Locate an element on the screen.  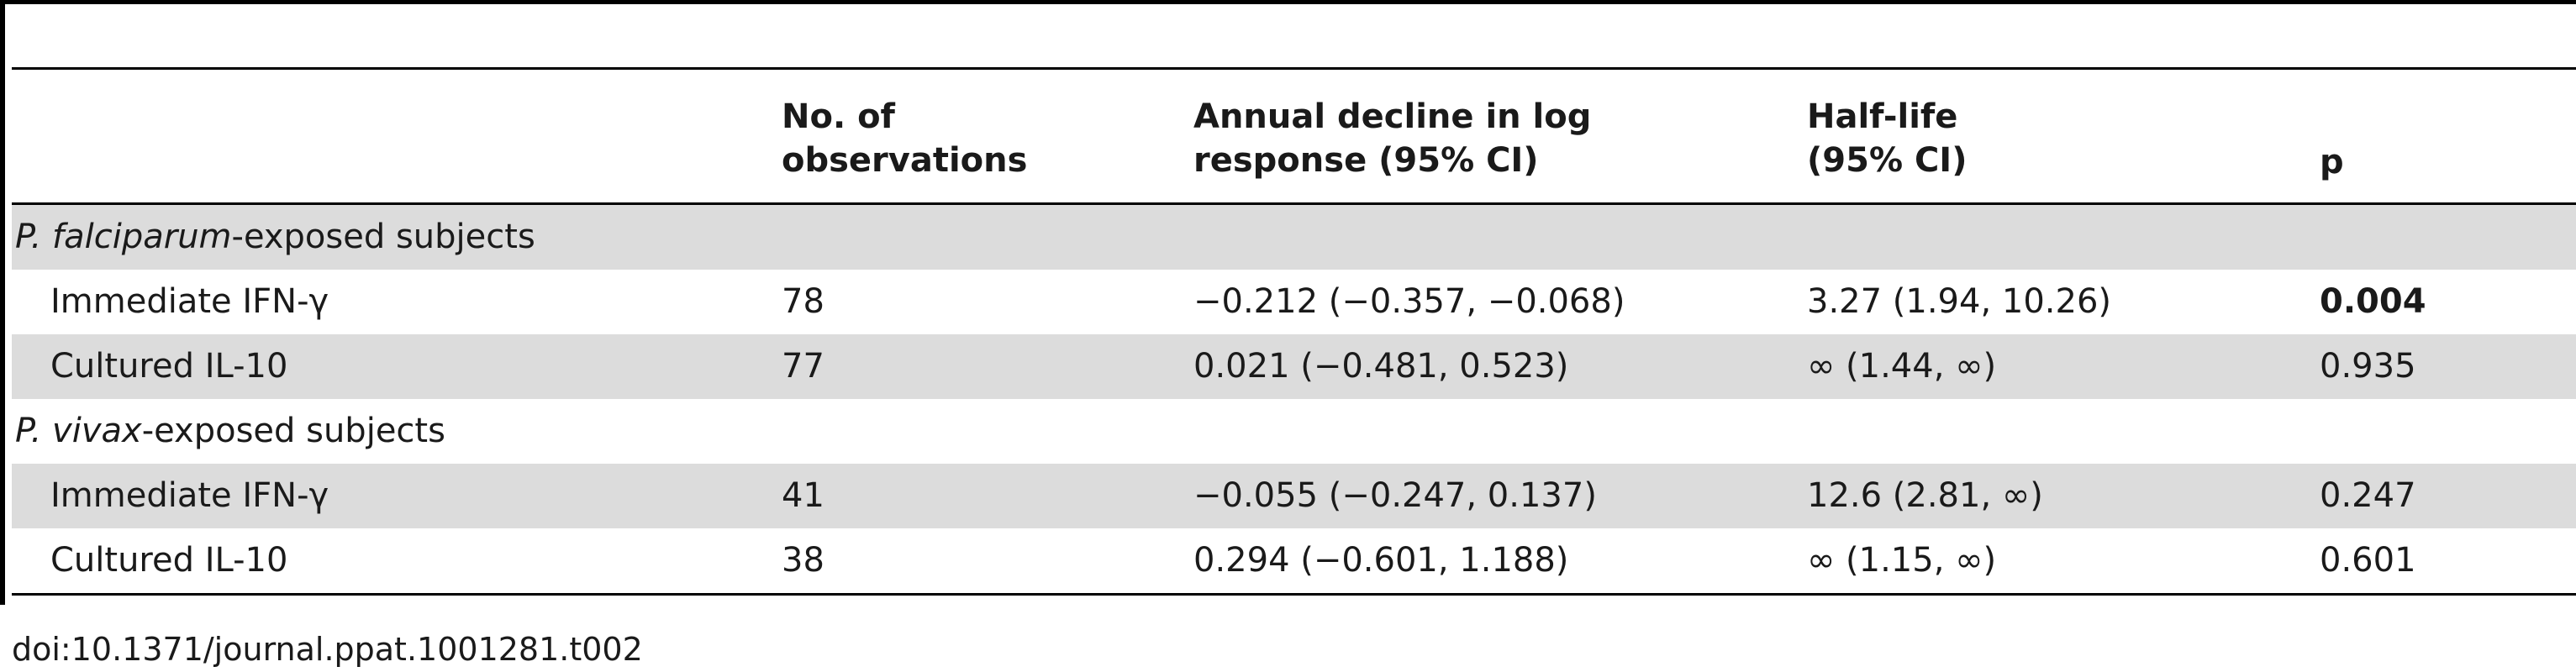
p-value-cell: 0.601 is located at coordinates (2368, 560).